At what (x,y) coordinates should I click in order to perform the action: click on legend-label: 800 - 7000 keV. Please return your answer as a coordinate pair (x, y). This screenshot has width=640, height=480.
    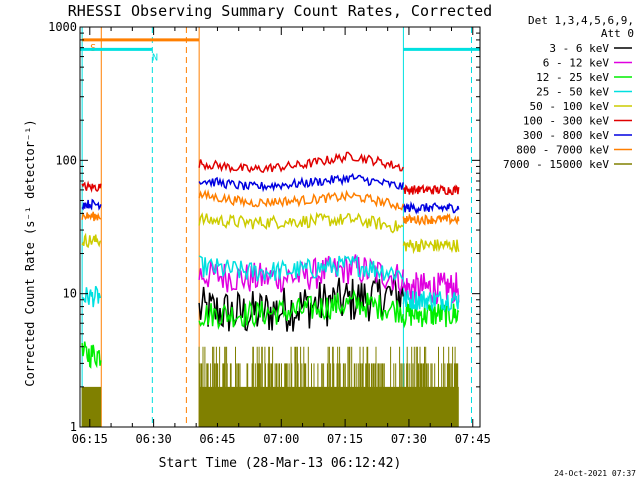
    Looking at the image, I should click on (562, 150).